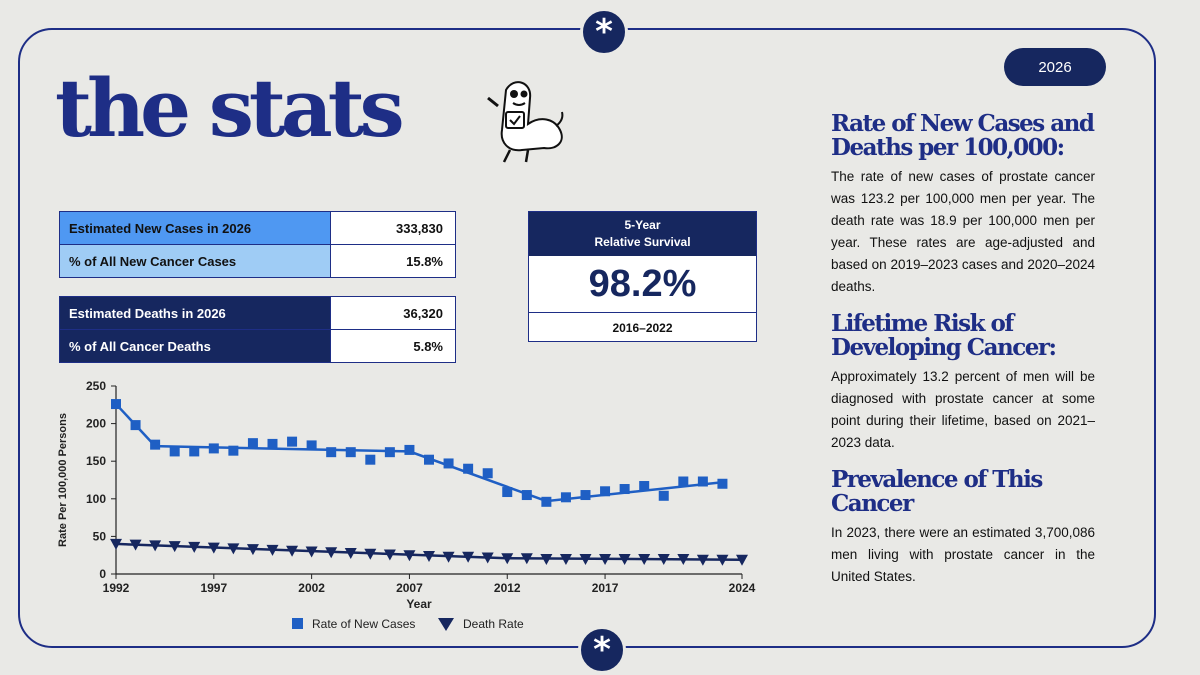 This screenshot has height=675, width=1200. Describe the element at coordinates (116, 588) in the screenshot. I see `x-tick-label: 1992` at that location.